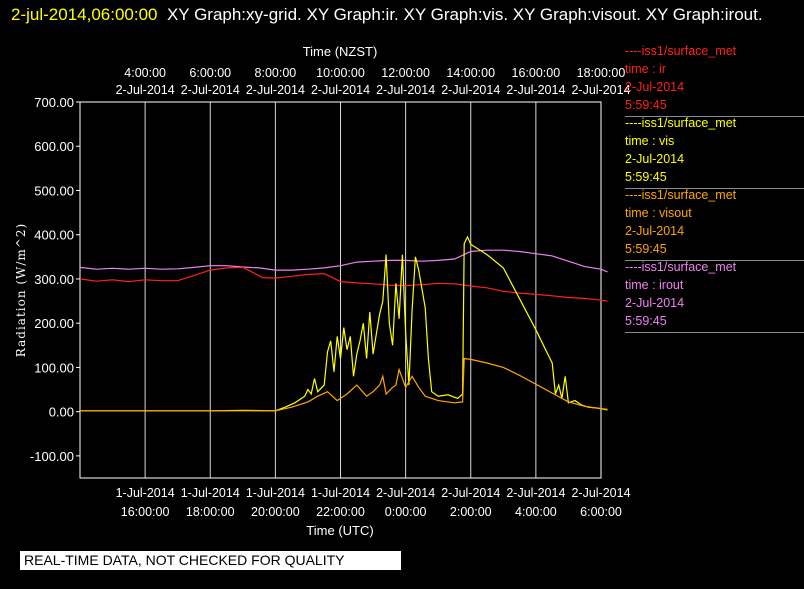 The image size is (804, 589). What do you see at coordinates (210, 512) in the screenshot?
I see `bottom-tick-time: 18:00:00` at bounding box center [210, 512].